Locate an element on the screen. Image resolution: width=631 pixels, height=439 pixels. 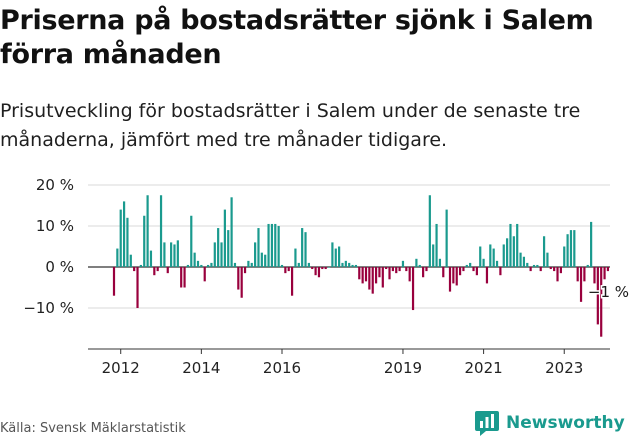
brand-name: Newsworthy is located at coordinates (565, 423).